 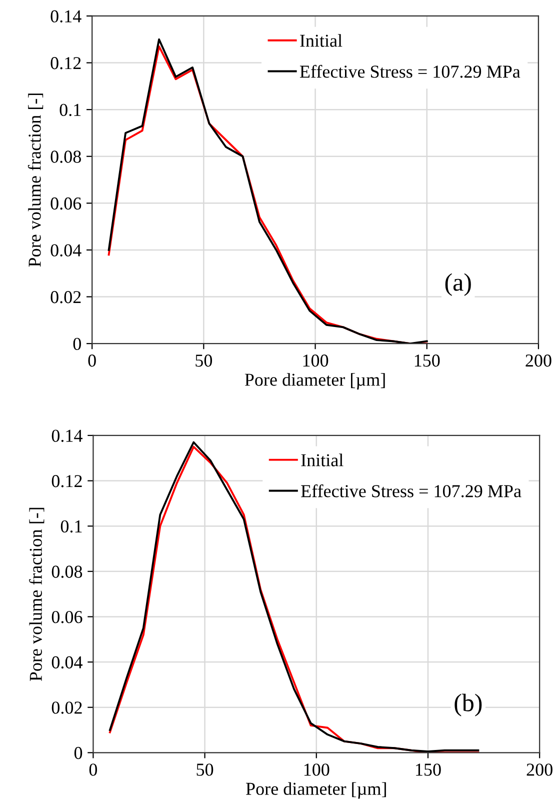 What do you see at coordinates (458, 284) in the screenshot?
I see `annotation: (a)` at bounding box center [458, 284].